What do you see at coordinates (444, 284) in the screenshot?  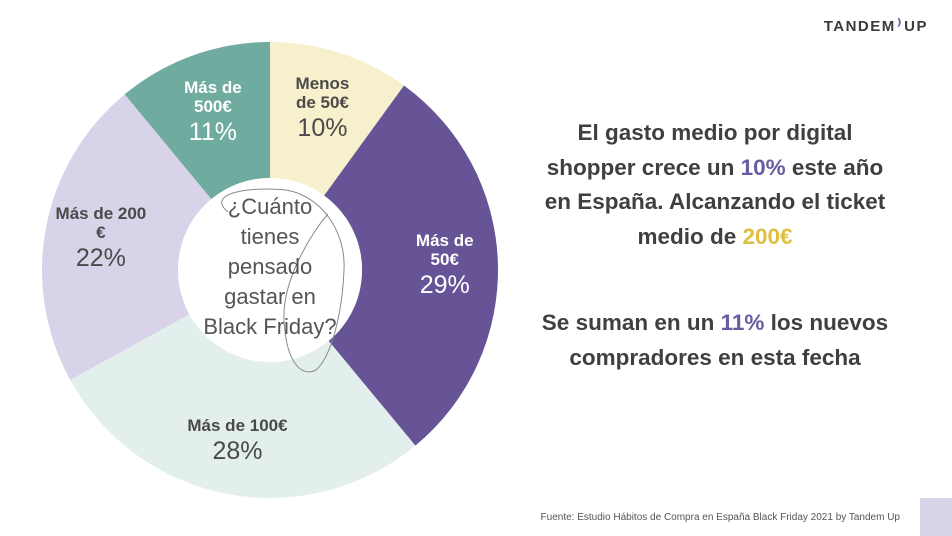 I see `slice-percent-label: 29%` at bounding box center [444, 284].